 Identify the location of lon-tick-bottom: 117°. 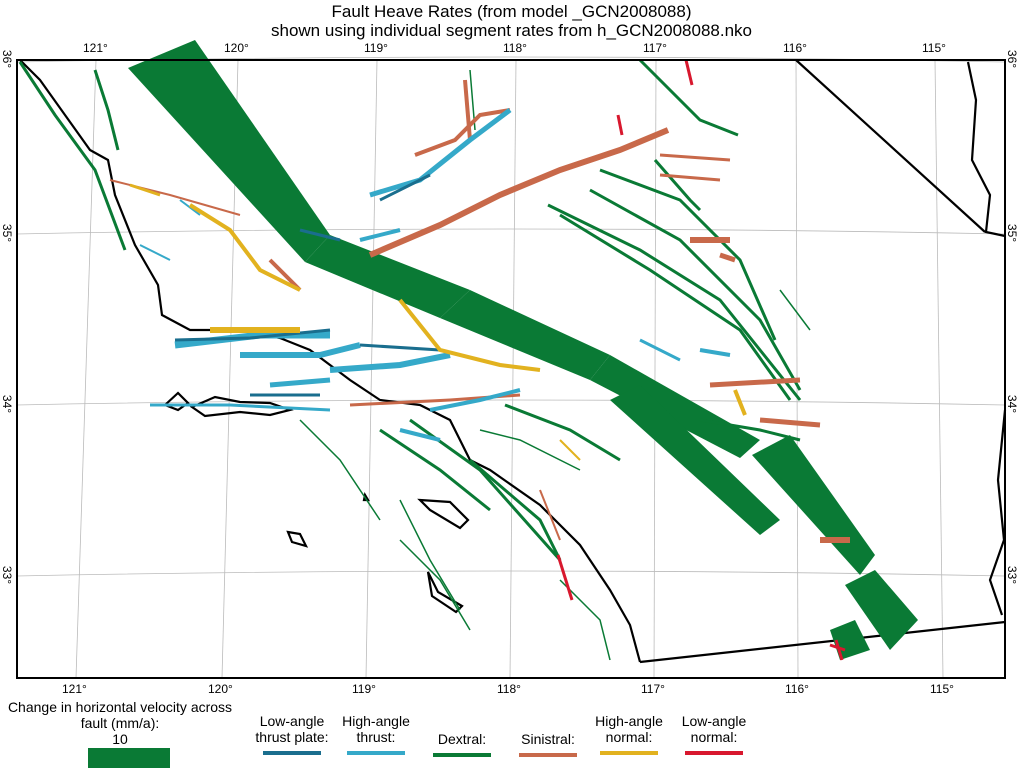
(653, 689).